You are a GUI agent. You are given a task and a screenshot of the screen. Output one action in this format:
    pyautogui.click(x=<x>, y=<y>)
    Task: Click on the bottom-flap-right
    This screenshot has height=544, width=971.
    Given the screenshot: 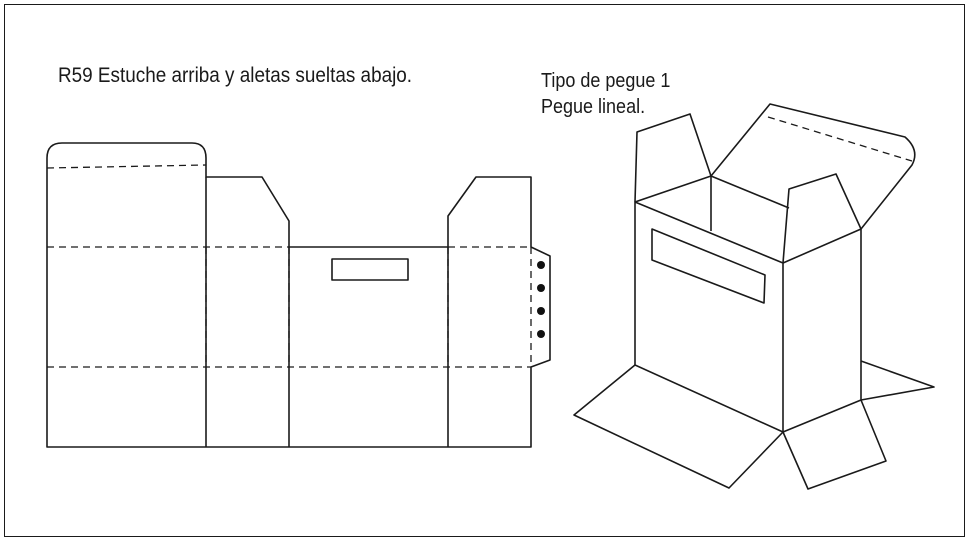 What is the action you would take?
    pyautogui.click(x=897, y=380)
    